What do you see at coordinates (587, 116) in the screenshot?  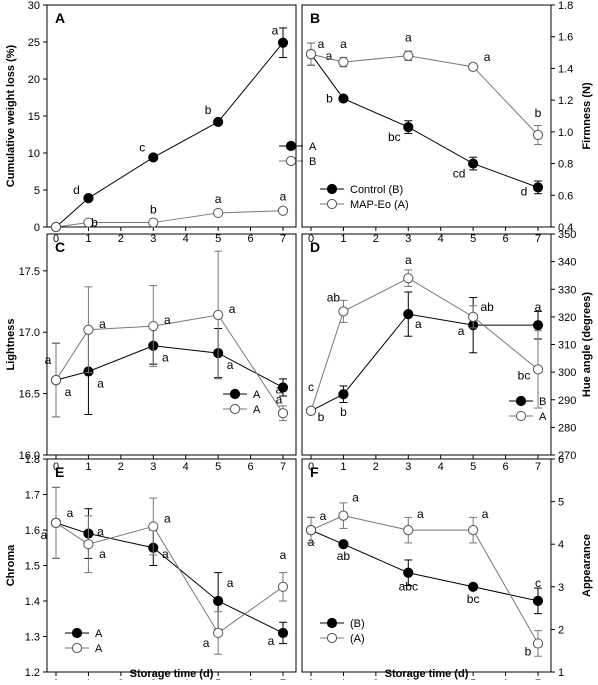 I see `y-axis-label: Firmness (N)` at bounding box center [587, 116].